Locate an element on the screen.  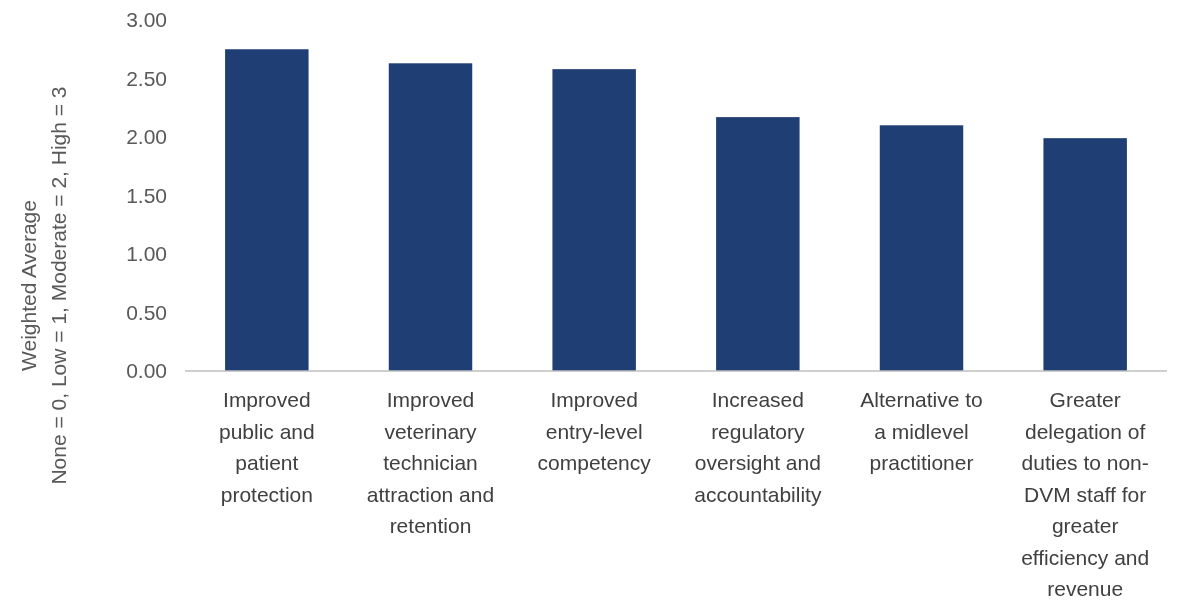
y-tick-label: 0.00 is located at coordinates (146, 371).